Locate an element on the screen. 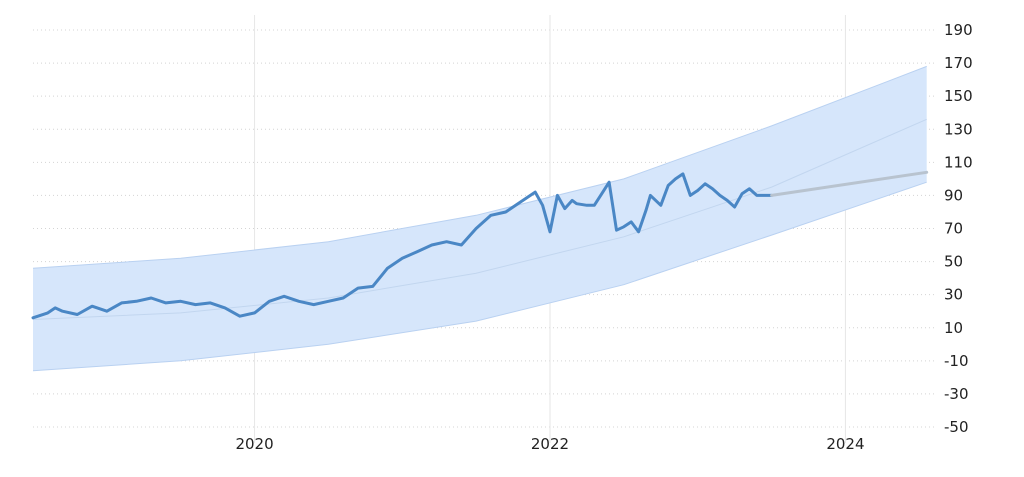  y-tick-label: 10 is located at coordinates (953, 328).